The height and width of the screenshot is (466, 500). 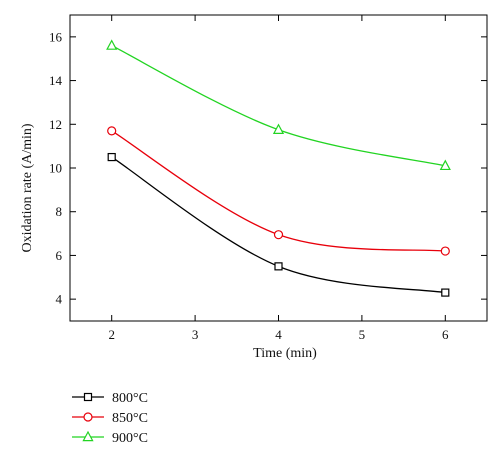 What do you see at coordinates (56, 80) in the screenshot?
I see `y-tick-label: 14` at bounding box center [56, 80].